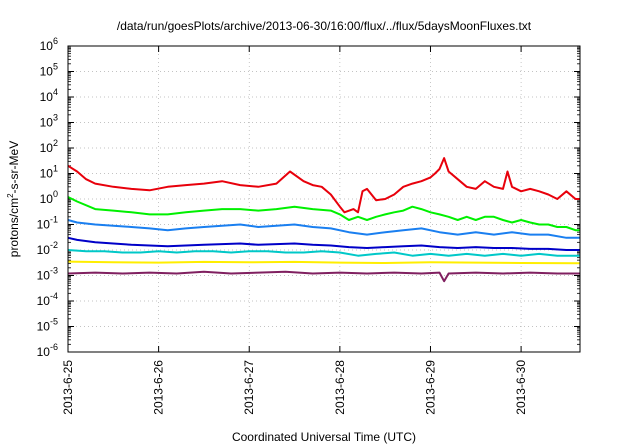 The image size is (640, 448). I want to click on x-tick-label: 2013-6-30, so click(521, 387).